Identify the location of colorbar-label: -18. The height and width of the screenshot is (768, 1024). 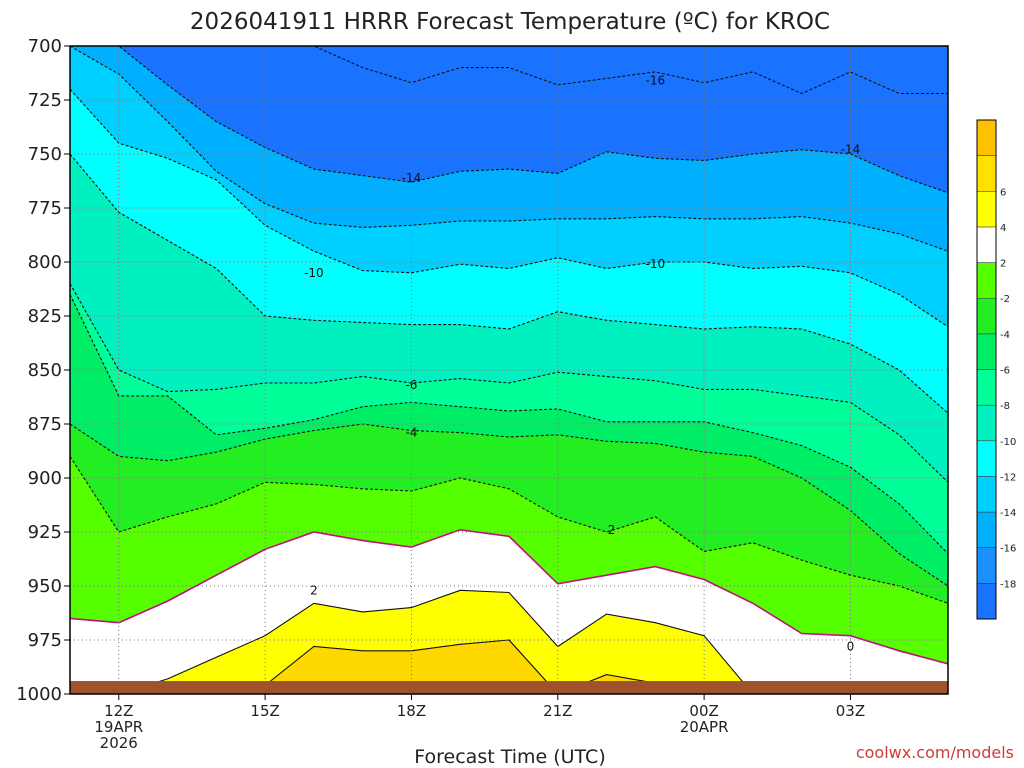
(1008, 584).